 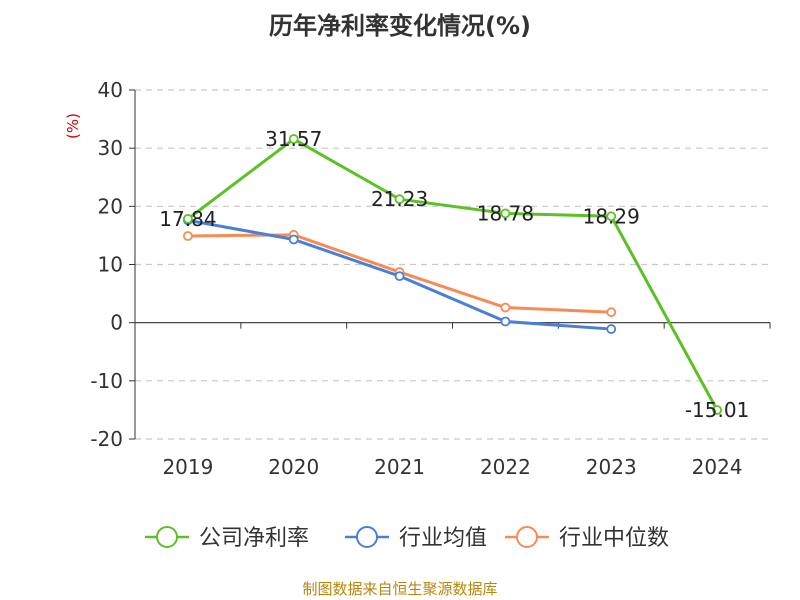 What do you see at coordinates (73, 126) in the screenshot?
I see `y-axis-label: (%)` at bounding box center [73, 126].